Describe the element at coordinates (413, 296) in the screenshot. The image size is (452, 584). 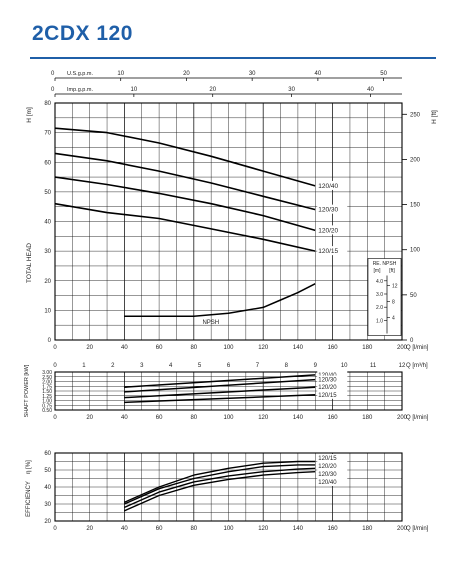
I see `head-ft-tick-label: 50` at that location.